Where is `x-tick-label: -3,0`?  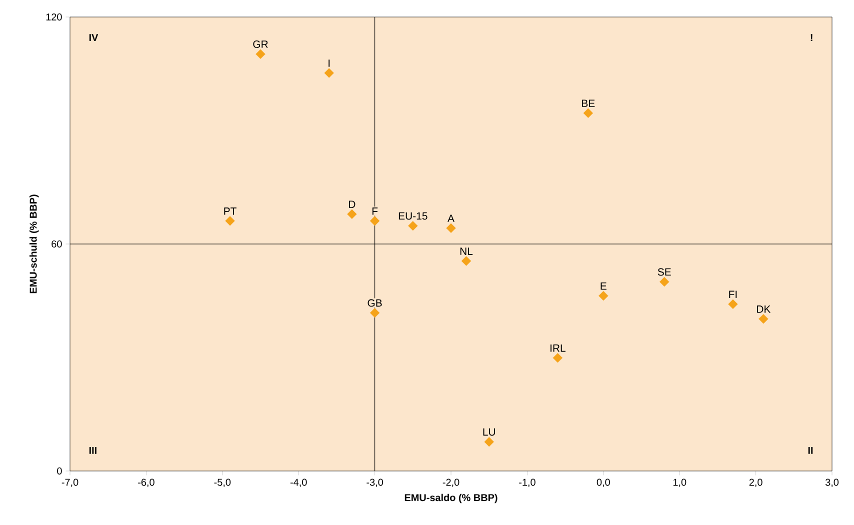 x-tick-label: -3,0 is located at coordinates (375, 483).